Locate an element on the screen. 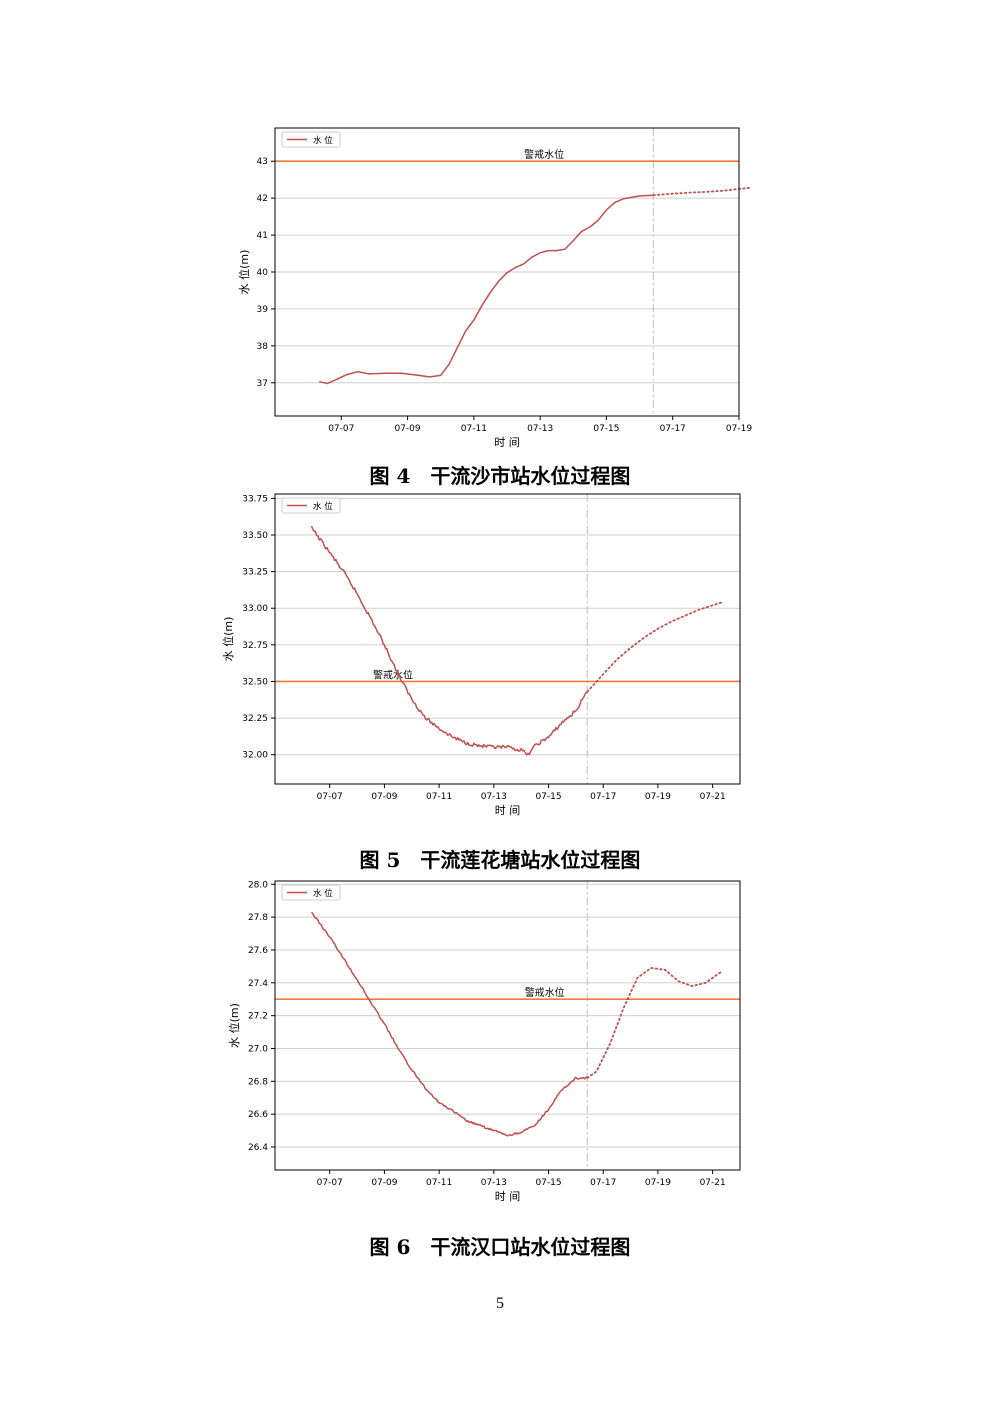  y-tick-label: 32.75 is located at coordinates (255, 646).